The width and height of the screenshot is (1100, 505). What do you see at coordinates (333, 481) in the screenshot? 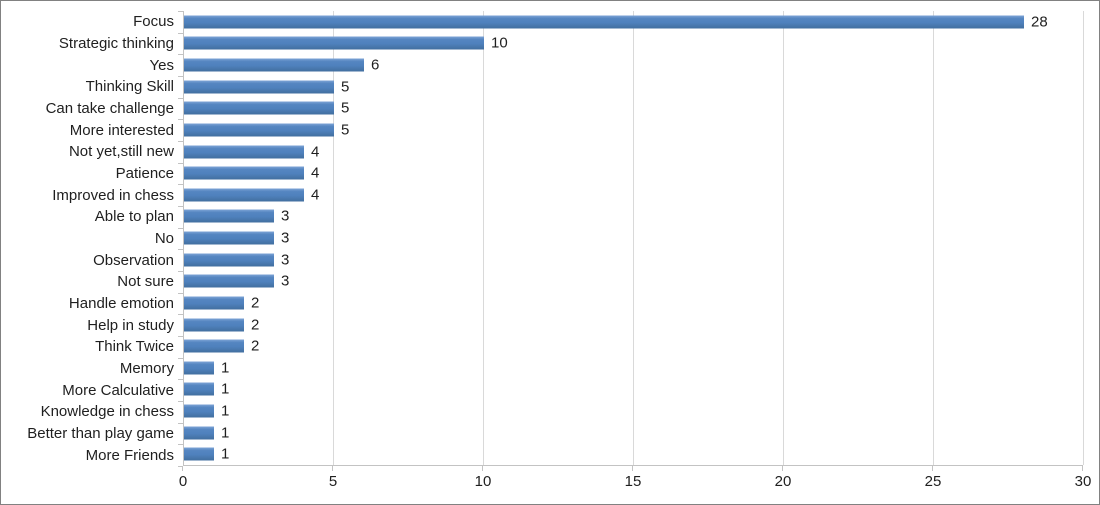
I see `x-tick-label: 5` at bounding box center [333, 481].